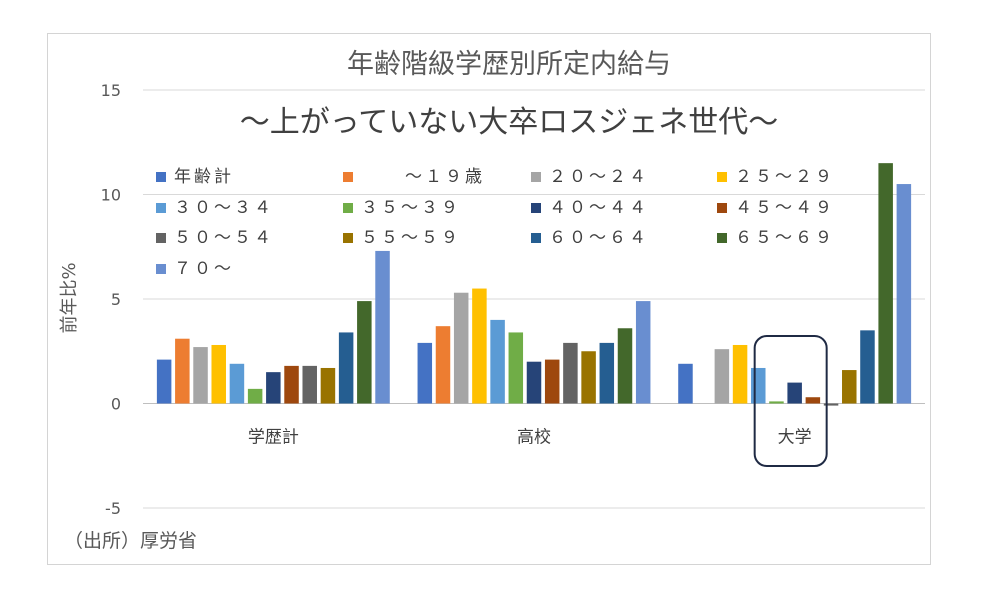 This screenshot has height=603, width=1000. What do you see at coordinates (509, 122) in the screenshot?
I see `chart-subtitle: ～上がっていない大卒ロスジェネ世代～` at bounding box center [509, 122].